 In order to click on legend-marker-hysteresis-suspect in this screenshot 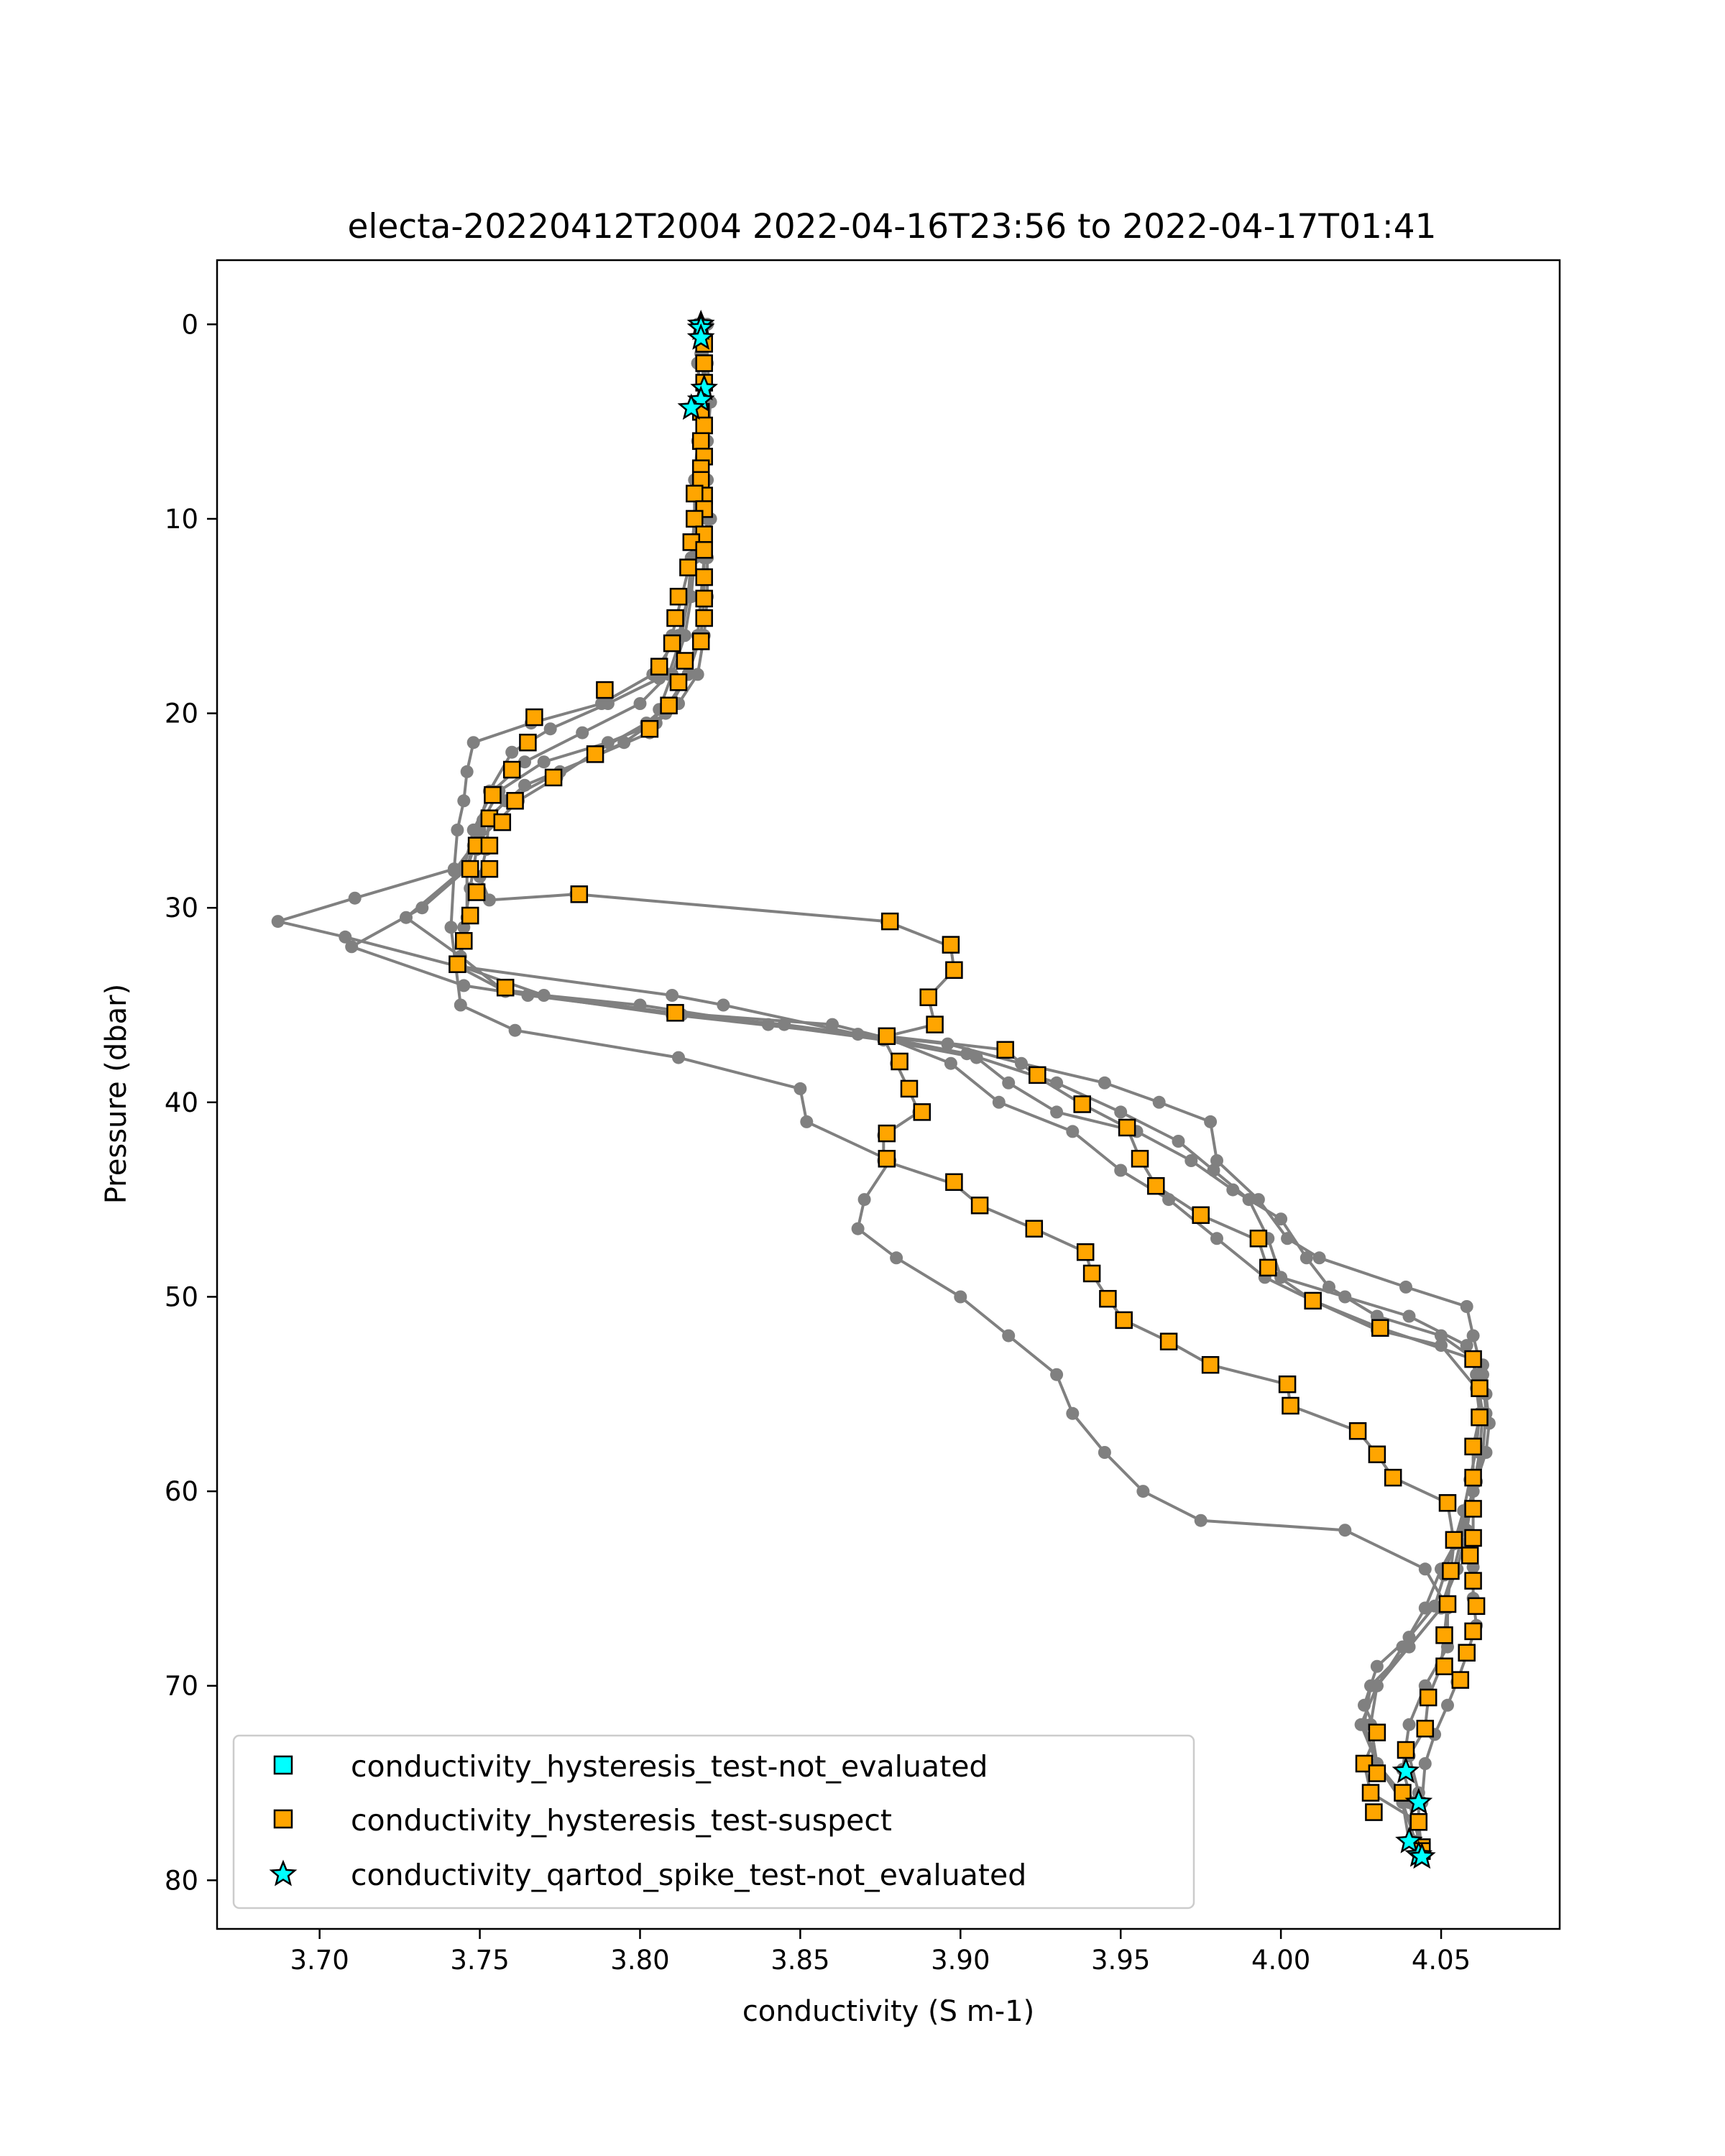, I will do `click(283, 1819)`.